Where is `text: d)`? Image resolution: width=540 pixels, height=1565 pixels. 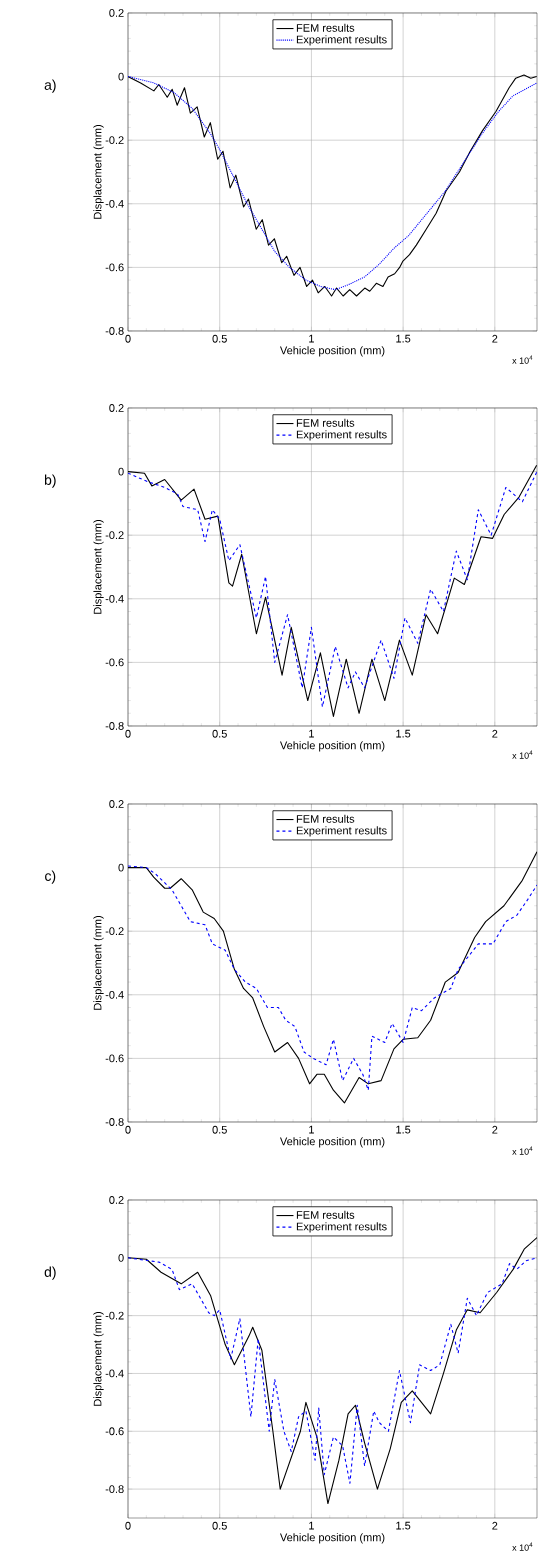
text: d) is located at coordinates (50, 1273).